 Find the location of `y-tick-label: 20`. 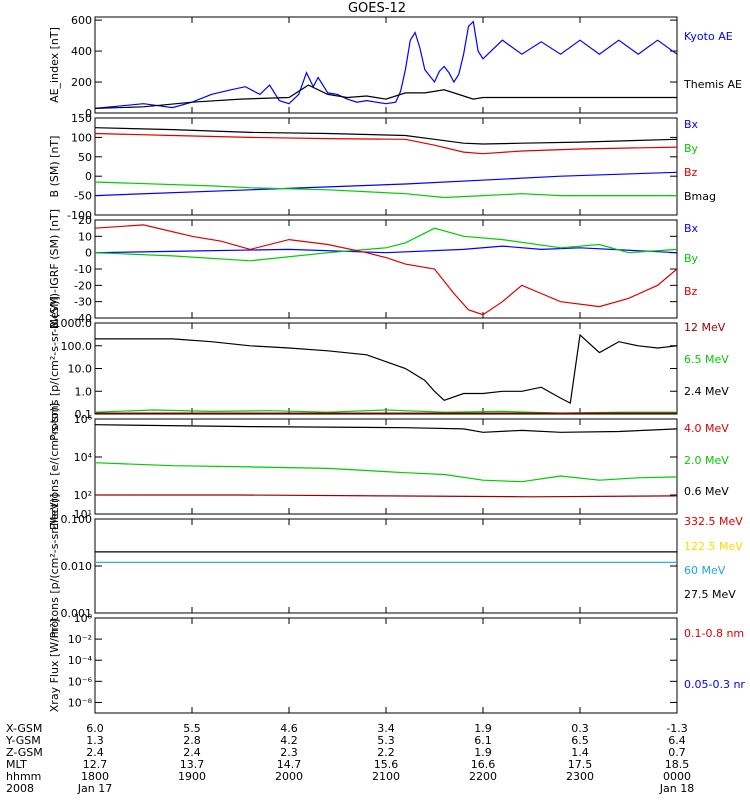

y-tick-label: 20 is located at coordinates (85, 220).